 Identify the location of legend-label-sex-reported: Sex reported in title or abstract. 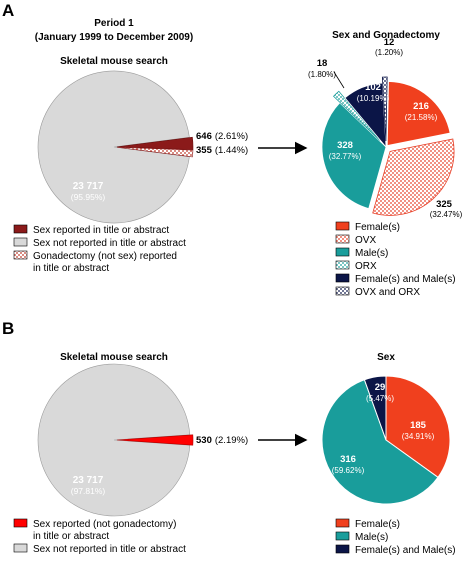
(101, 230).